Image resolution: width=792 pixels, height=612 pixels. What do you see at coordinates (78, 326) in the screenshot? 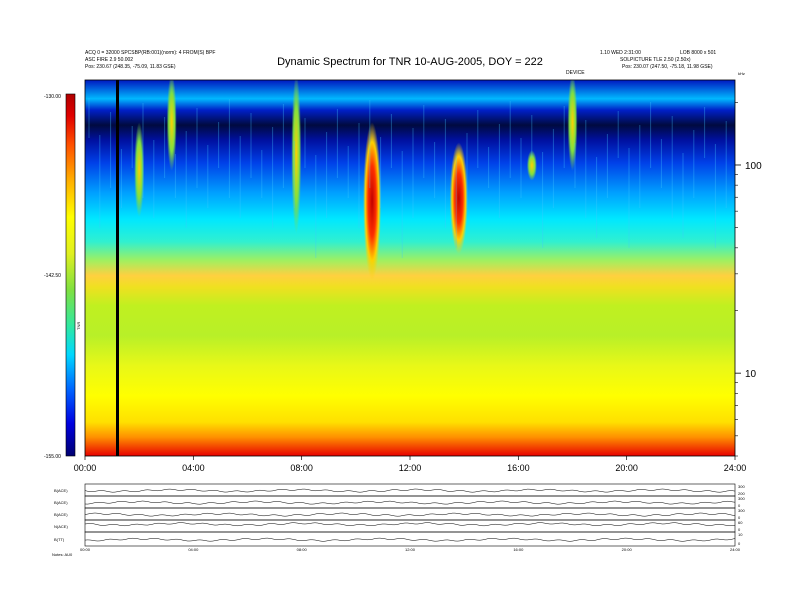
I see `colorbar-label: TNR` at bounding box center [78, 326].